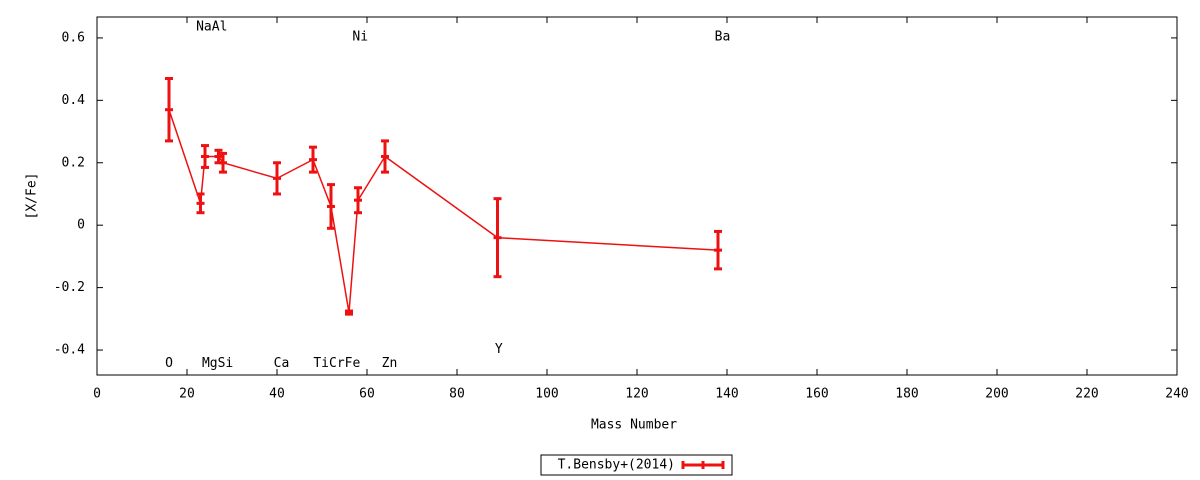 The width and height of the screenshot is (1200, 480). What do you see at coordinates (1176, 394) in the screenshot?
I see `x-tick-label: 240` at bounding box center [1176, 394].